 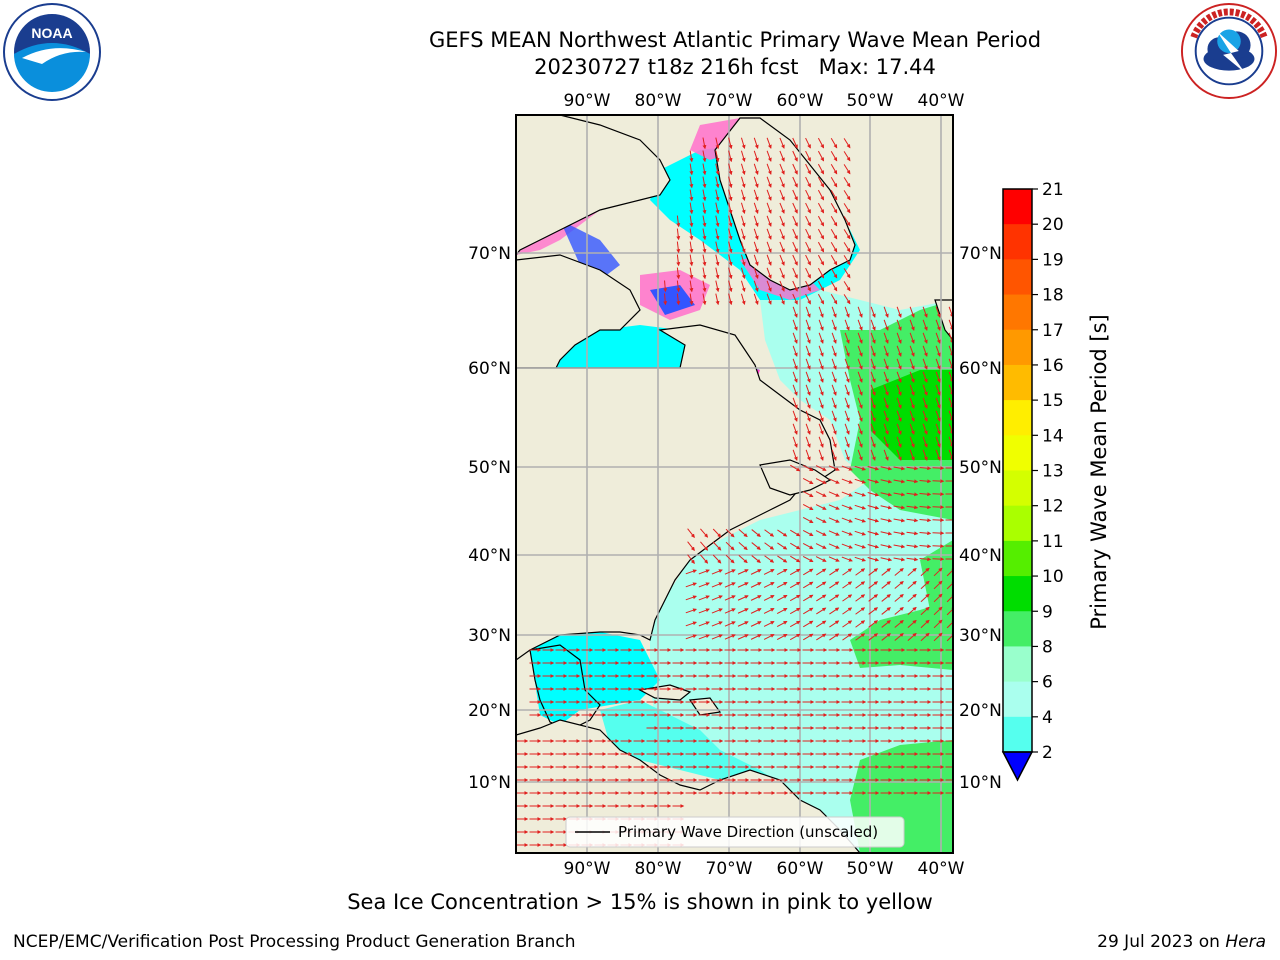 I want to click on date-stamp: 29 Jul 2023 on Hera, so click(x=1181, y=942).